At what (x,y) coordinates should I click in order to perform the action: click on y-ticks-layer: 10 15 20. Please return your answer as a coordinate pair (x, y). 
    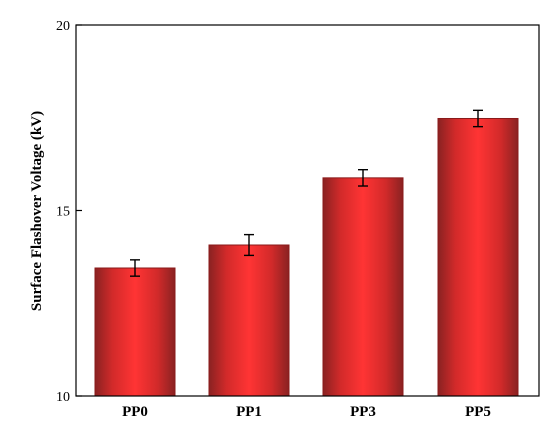
    Looking at the image, I should click on (69, 212).